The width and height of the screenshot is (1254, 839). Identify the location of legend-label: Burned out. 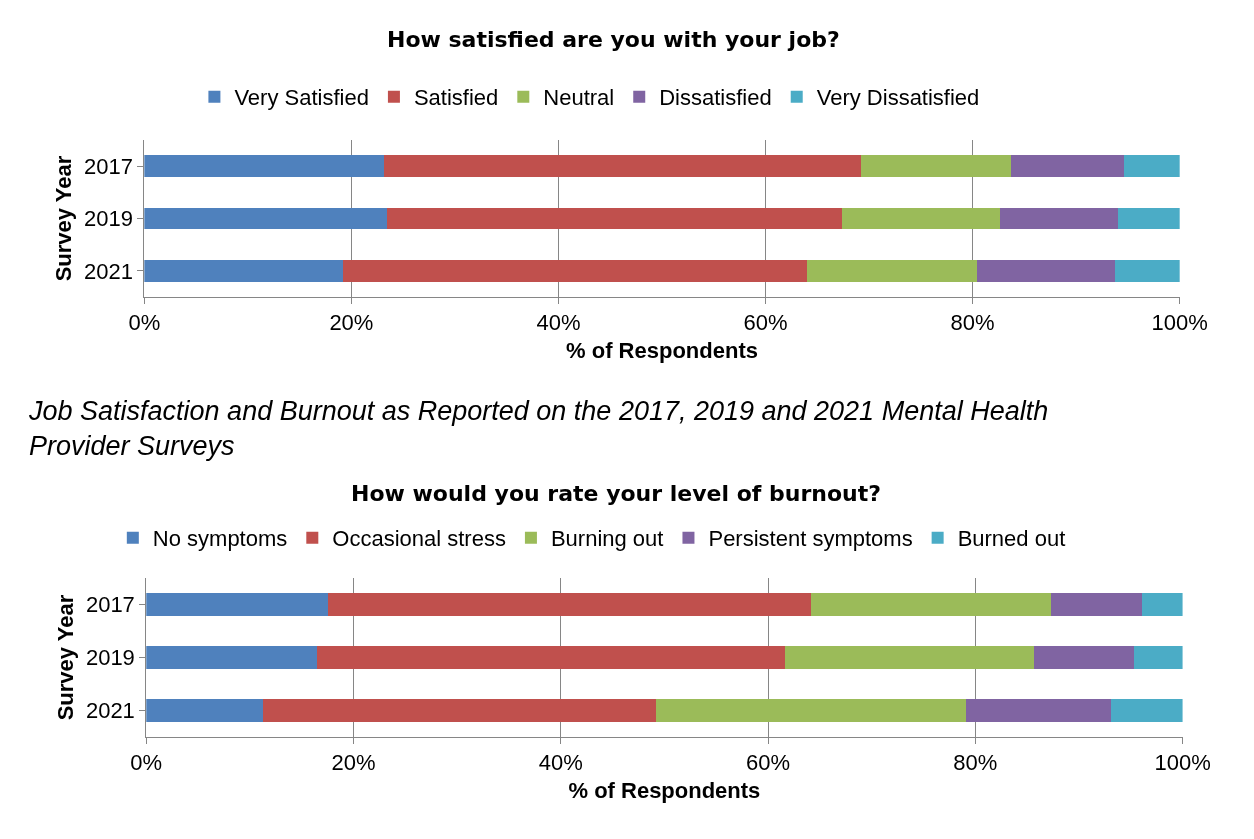
(1011, 539).